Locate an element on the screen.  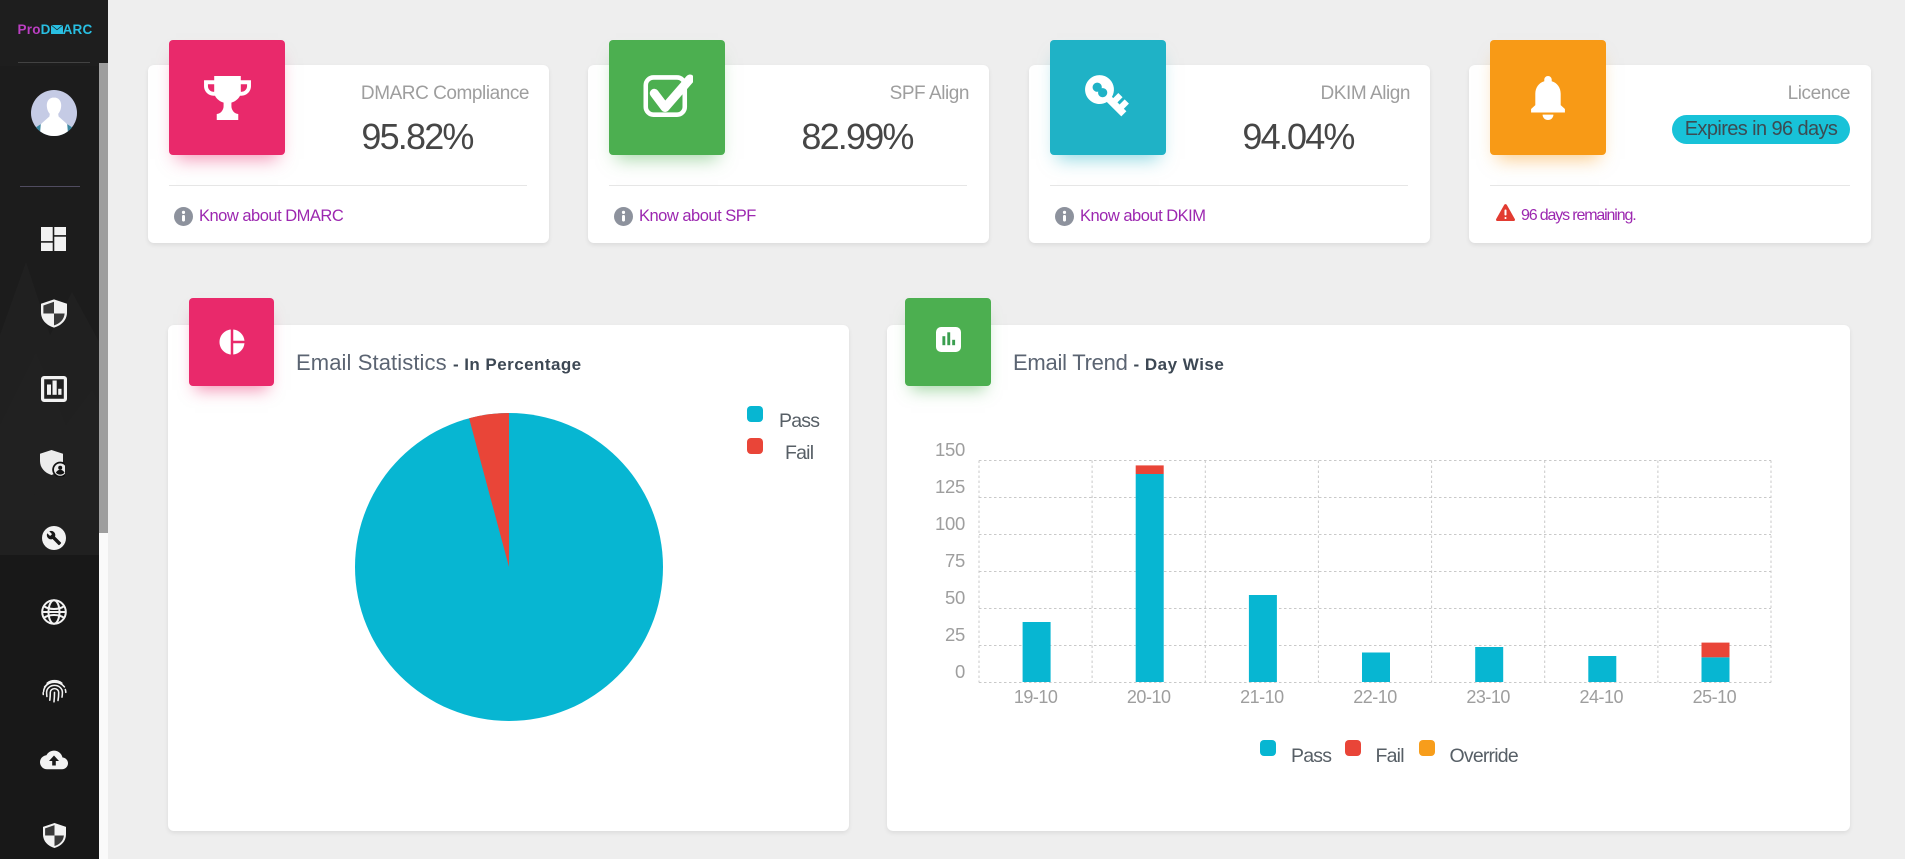
svg-text: 22-10 is located at coordinates (1375, 697).